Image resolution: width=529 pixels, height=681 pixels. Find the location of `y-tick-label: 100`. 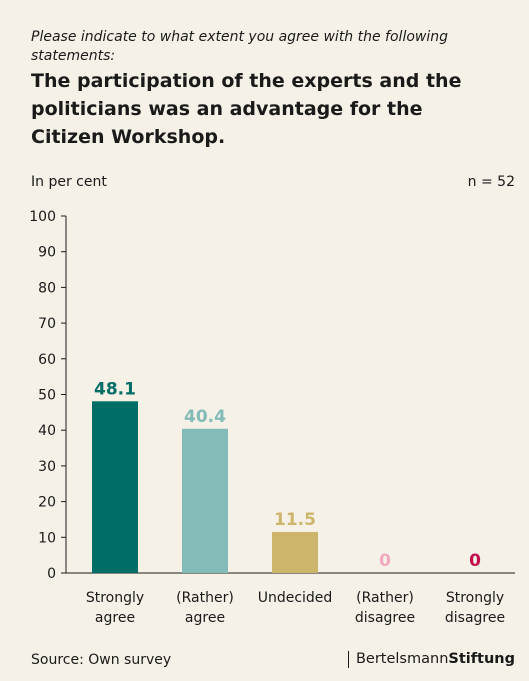

y-tick-label: 100 is located at coordinates (42, 217).